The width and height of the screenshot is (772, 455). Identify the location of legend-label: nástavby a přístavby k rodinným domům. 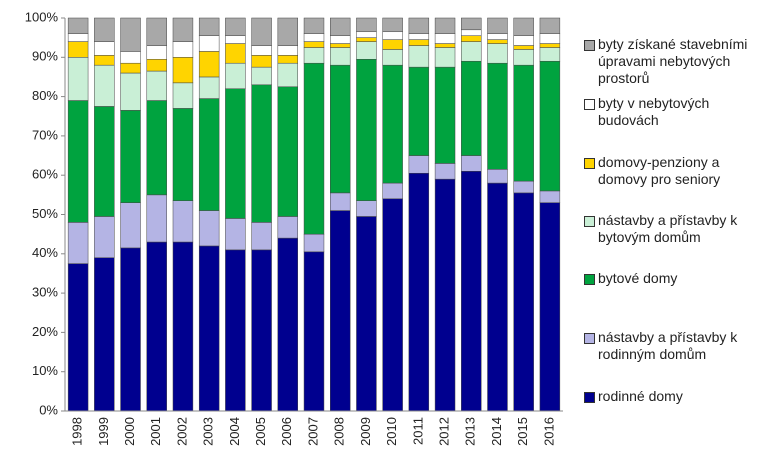
(668, 345).